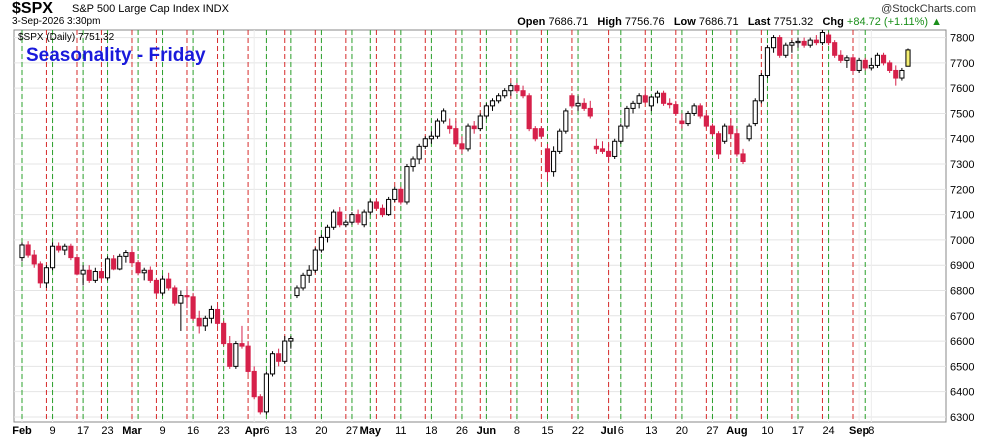 The height and width of the screenshot is (438, 990). Describe the element at coordinates (962, 216) in the screenshot. I see `y-tick-label: 7100` at that location.